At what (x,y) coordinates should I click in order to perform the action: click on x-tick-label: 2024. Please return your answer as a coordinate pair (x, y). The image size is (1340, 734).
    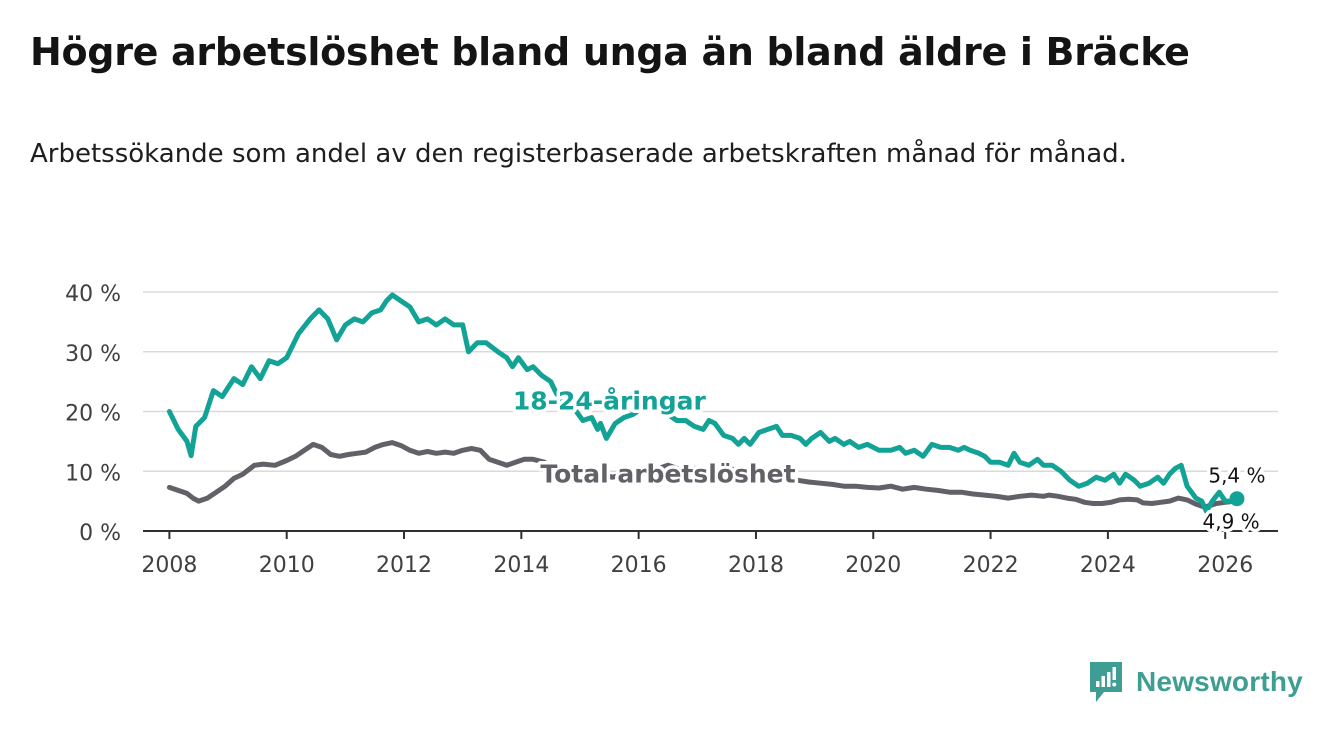
    Looking at the image, I should click on (1108, 565).